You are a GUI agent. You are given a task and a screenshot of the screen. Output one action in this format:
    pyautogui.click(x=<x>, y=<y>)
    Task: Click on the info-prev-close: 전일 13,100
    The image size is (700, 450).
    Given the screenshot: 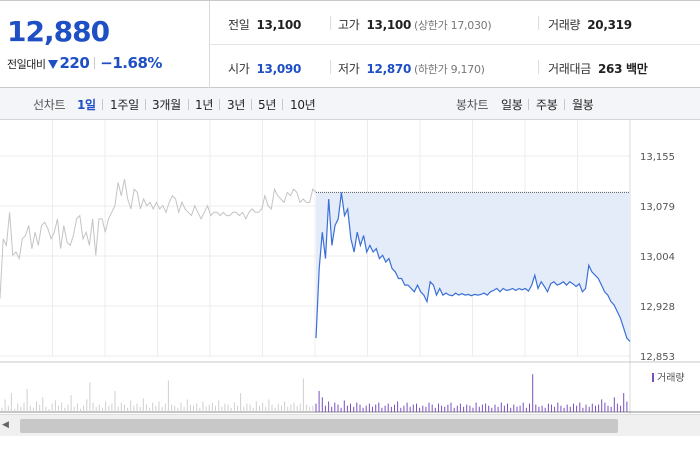 What is the action you would take?
    pyautogui.click(x=264, y=24)
    